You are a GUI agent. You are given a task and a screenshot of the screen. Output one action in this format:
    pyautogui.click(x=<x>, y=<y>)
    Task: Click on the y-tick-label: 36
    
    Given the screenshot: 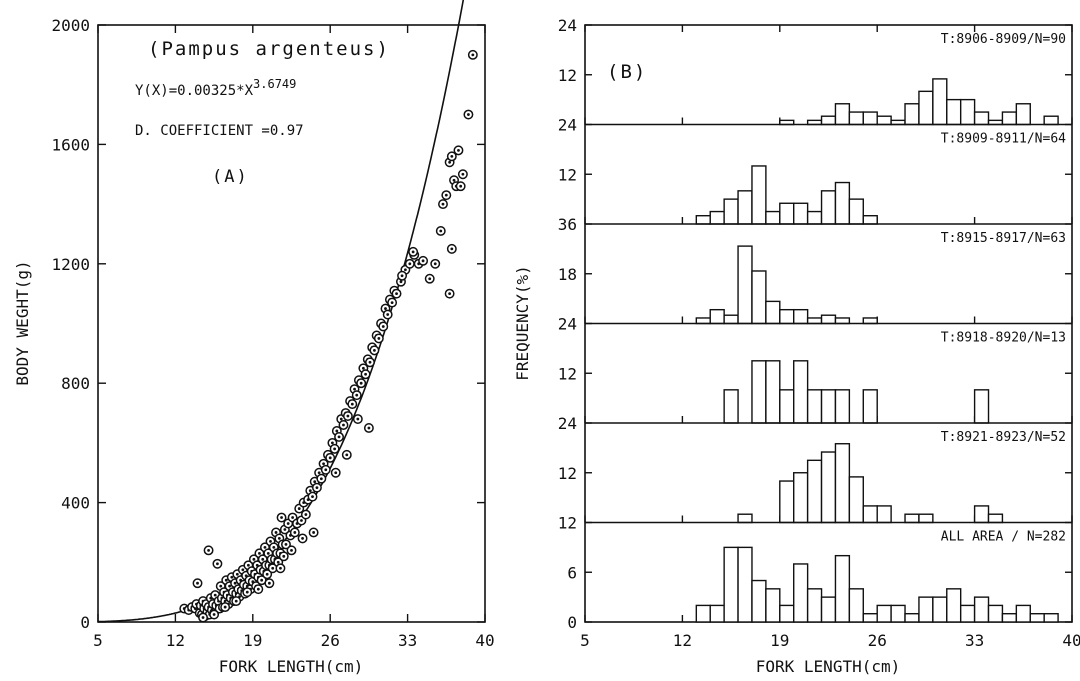 What is the action you would take?
    pyautogui.click(x=567, y=224)
    